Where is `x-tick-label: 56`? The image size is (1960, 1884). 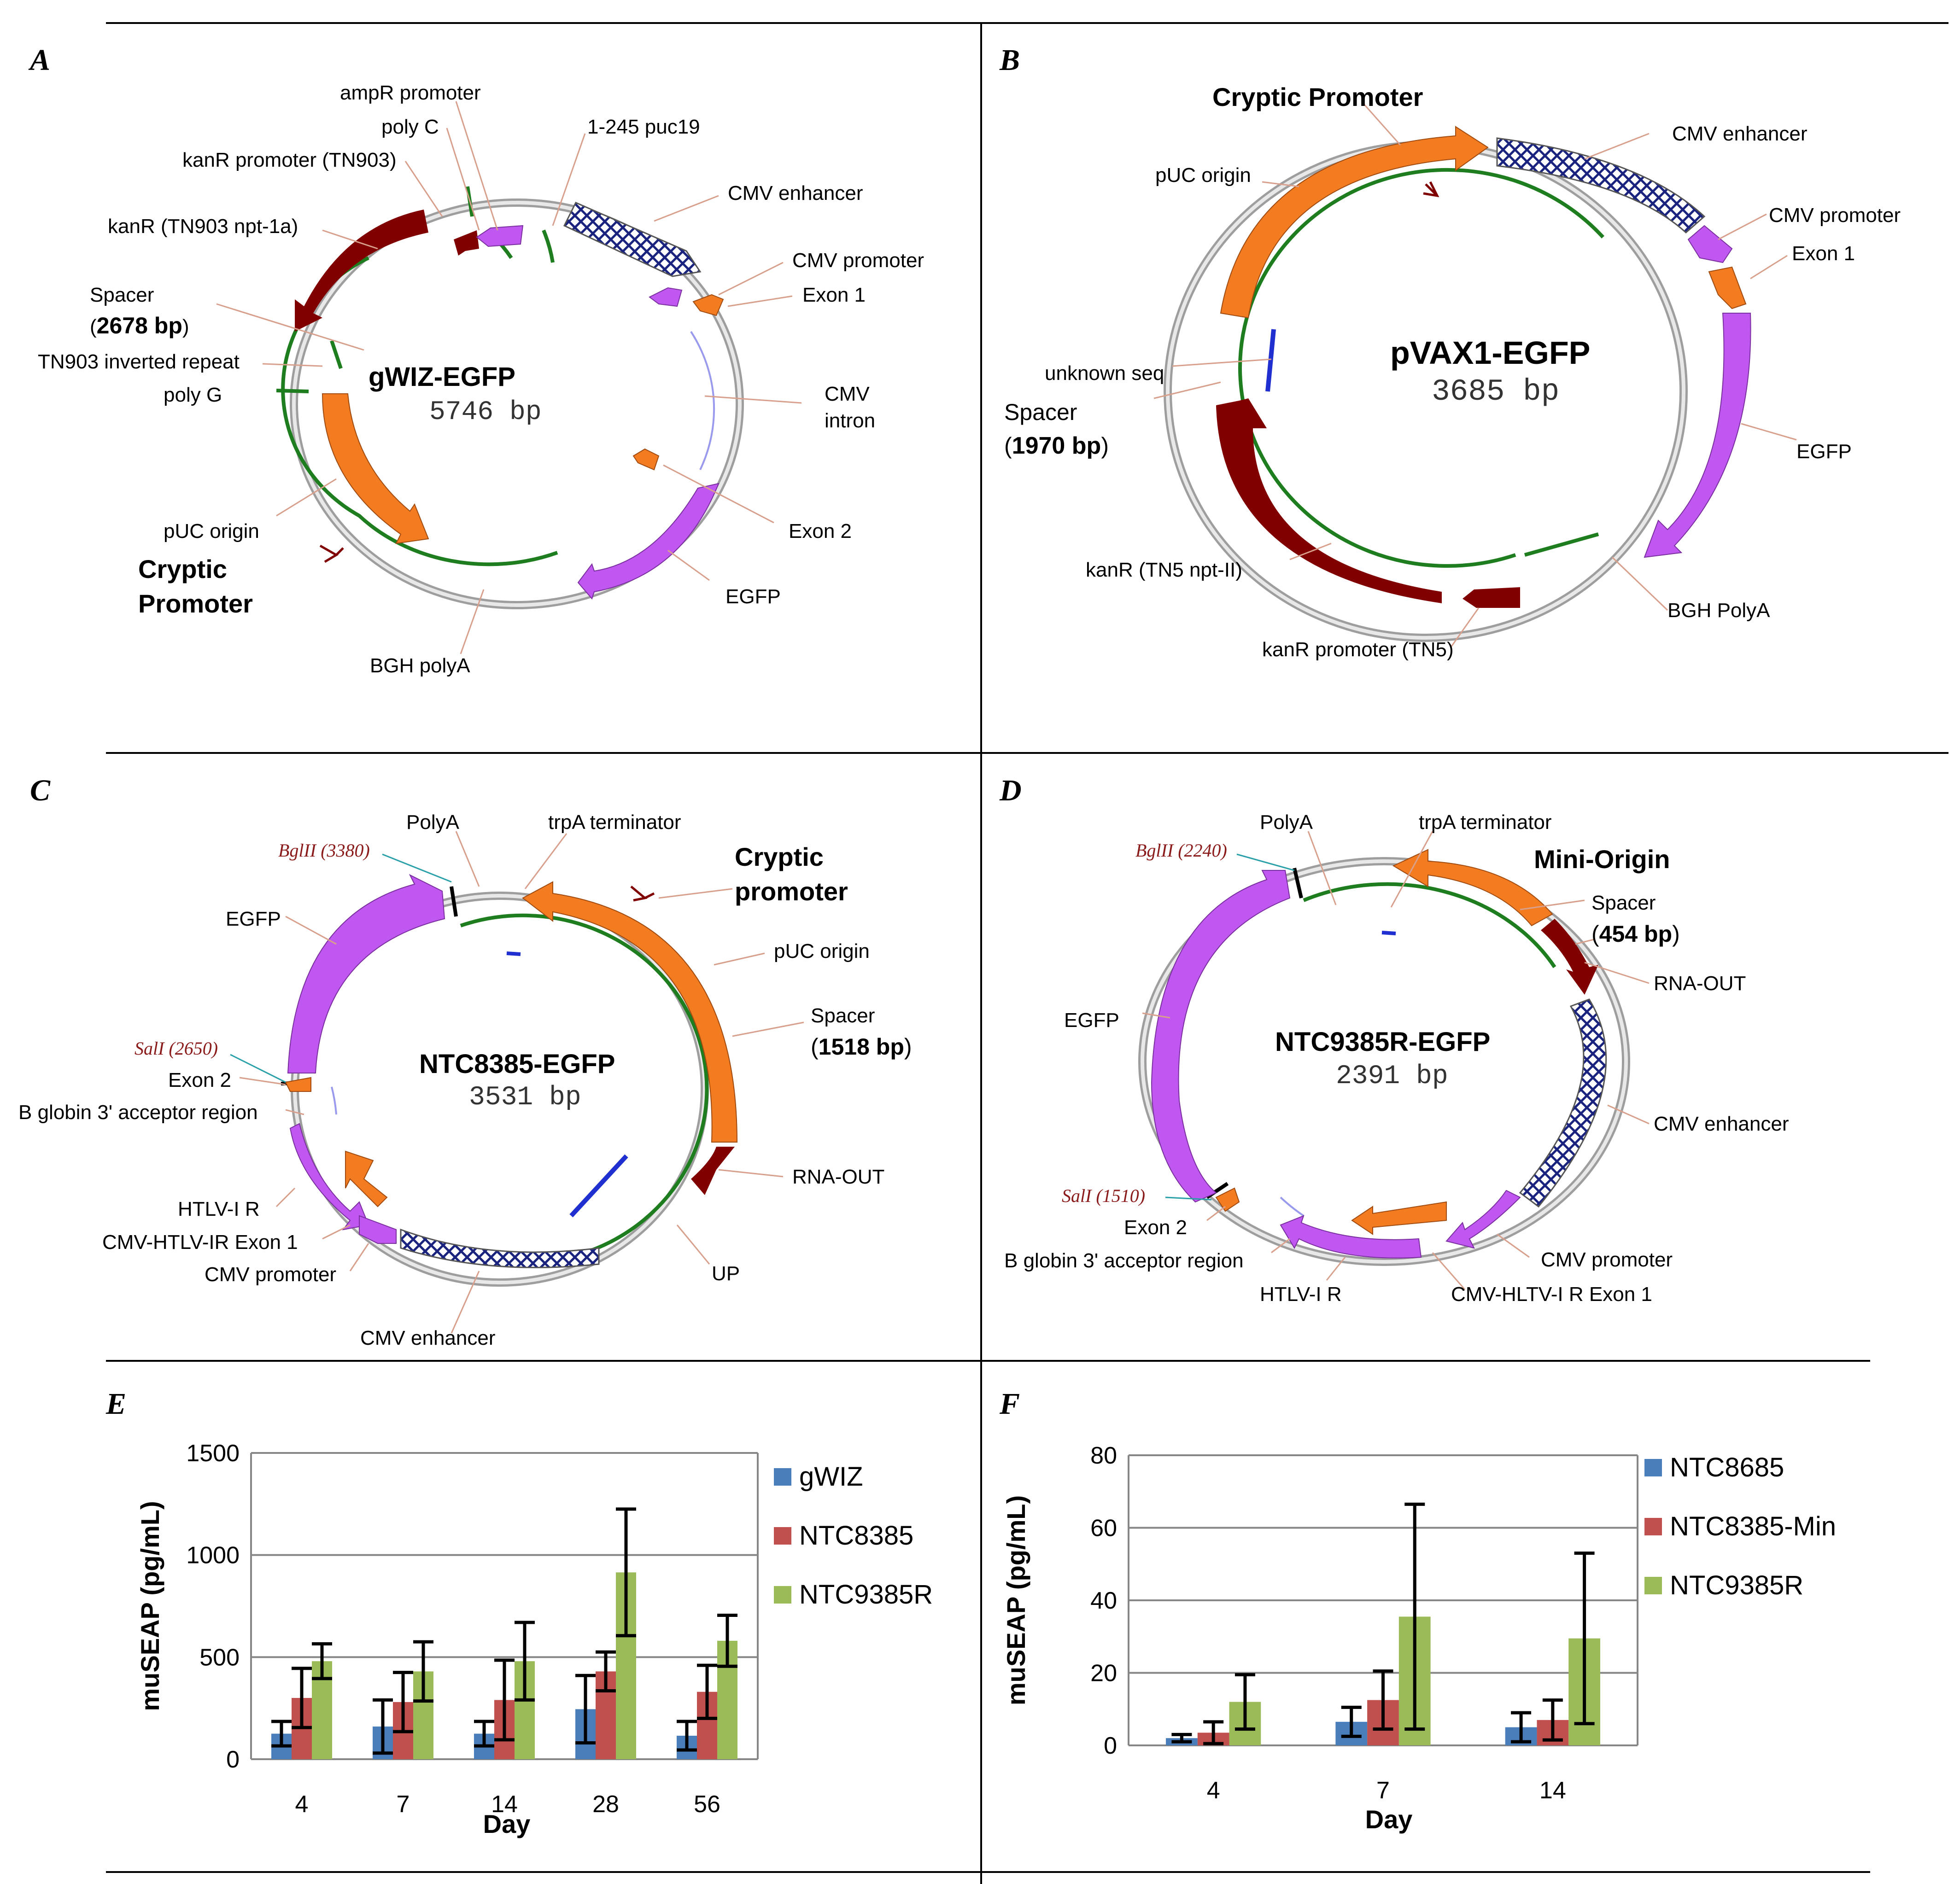
x-tick-label: 56 is located at coordinates (707, 1804).